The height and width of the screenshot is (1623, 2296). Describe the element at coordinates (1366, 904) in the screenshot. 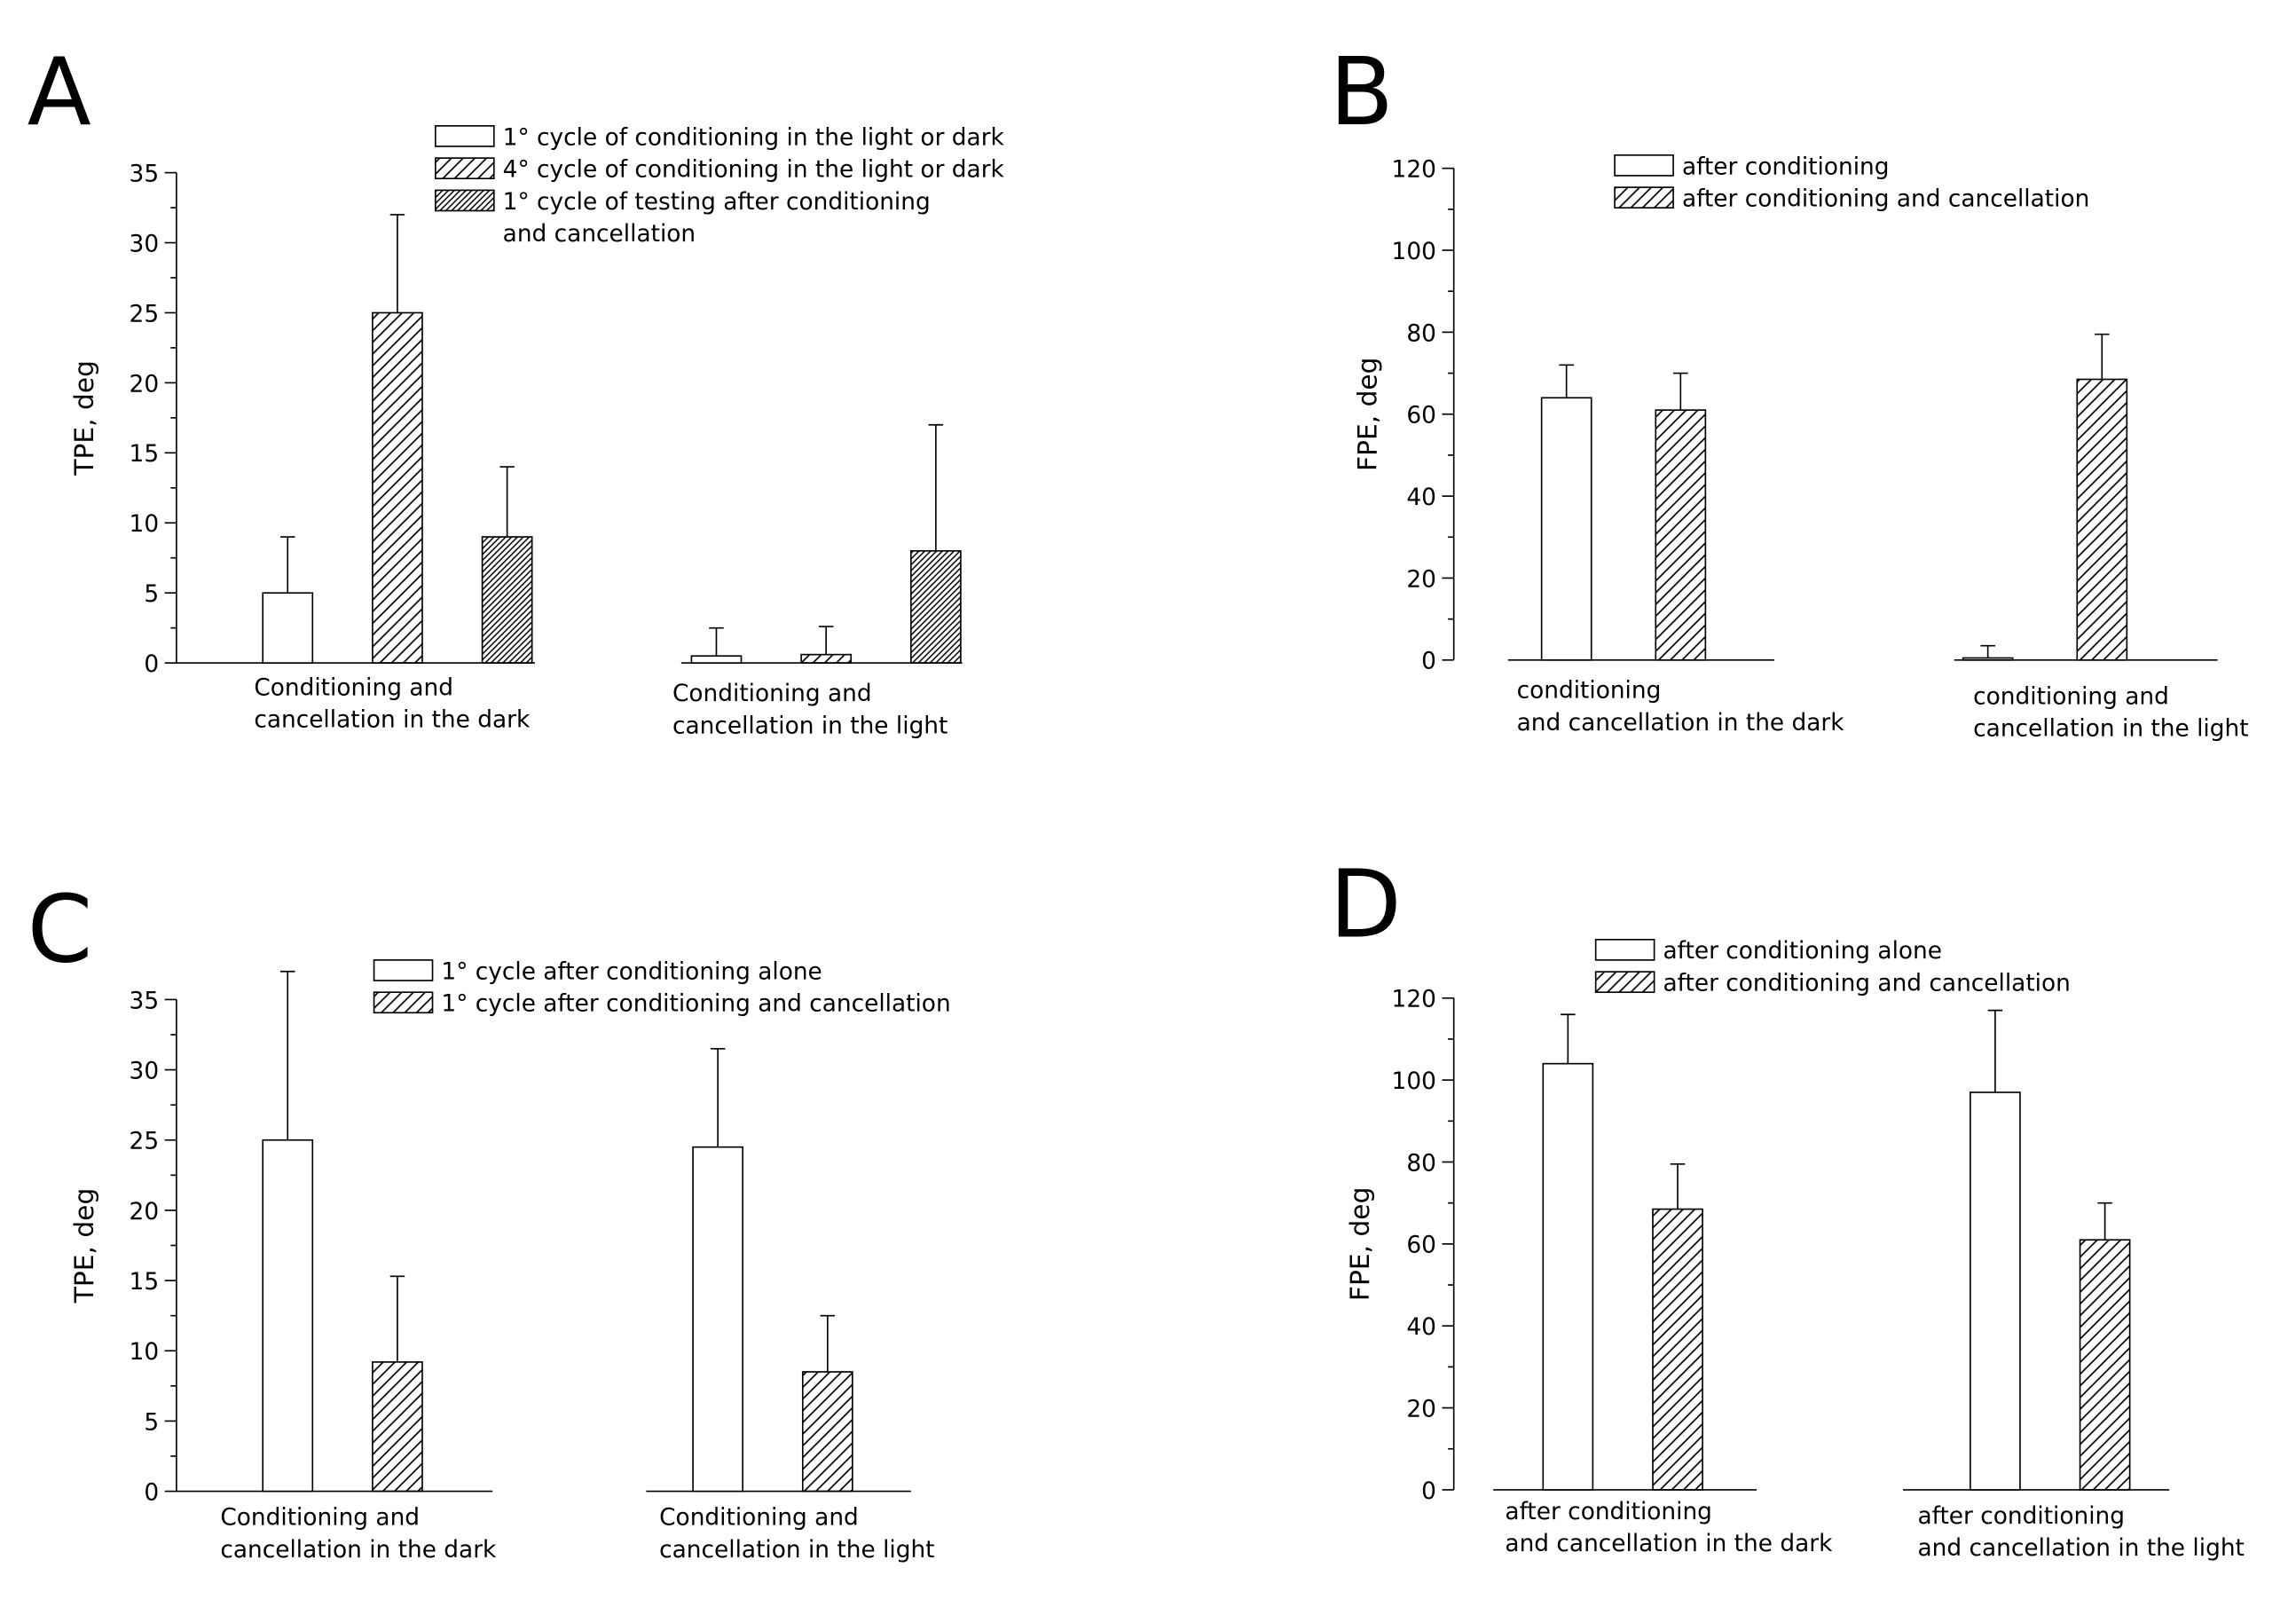

I see `panel-letter: D` at that location.